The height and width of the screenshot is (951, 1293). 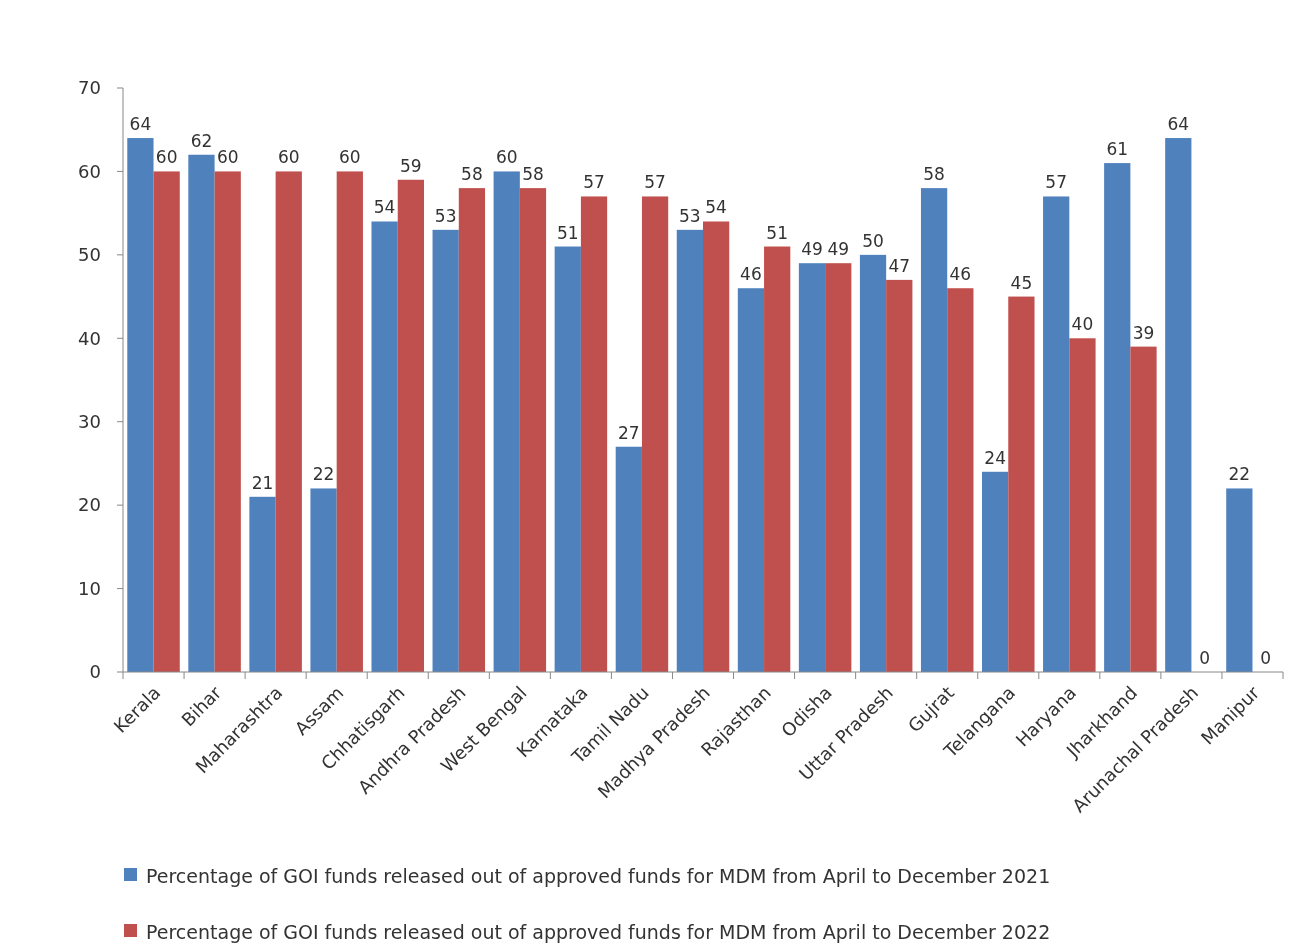 What do you see at coordinates (598, 931) in the screenshot?
I see `legend-label: Percentage of GOI funds released out of approved funds for MDM from April to December 2022` at bounding box center [598, 931].